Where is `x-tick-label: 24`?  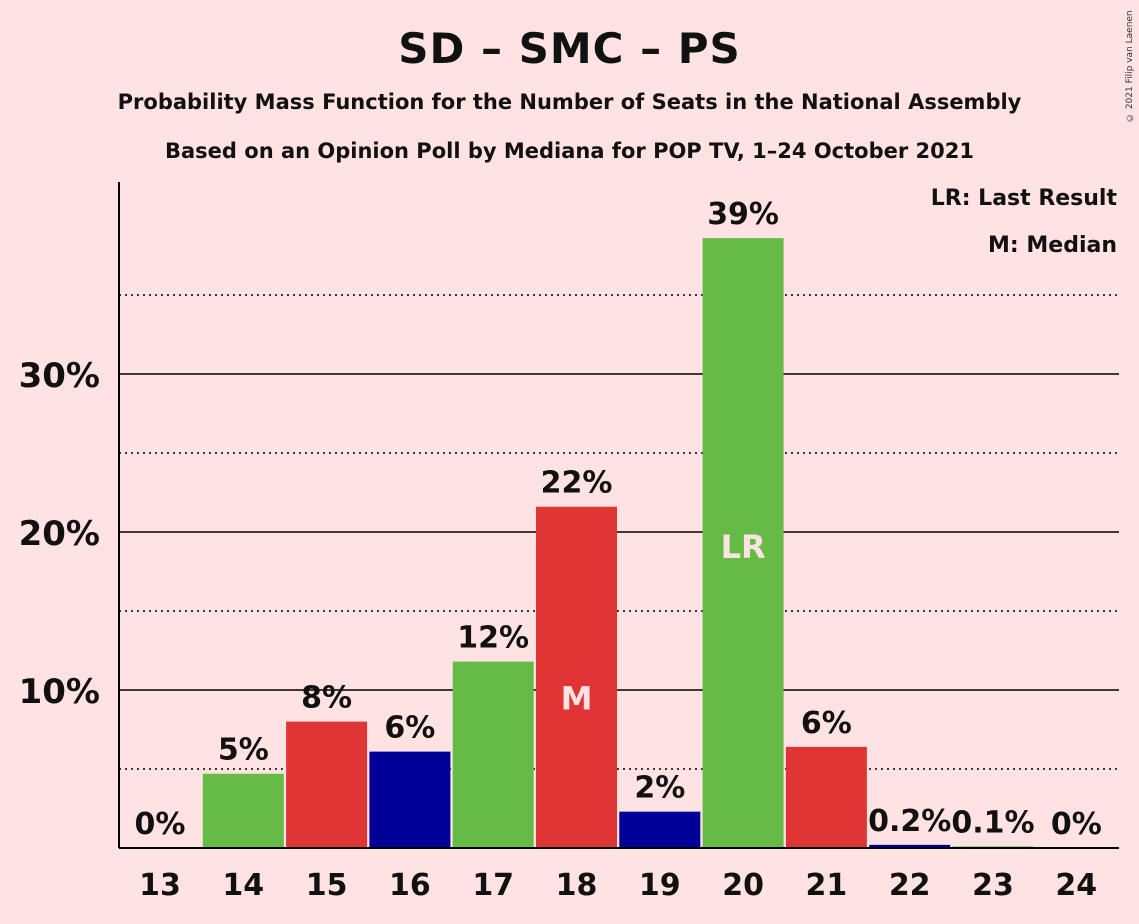
x-tick-label: 24 is located at coordinates (1076, 885).